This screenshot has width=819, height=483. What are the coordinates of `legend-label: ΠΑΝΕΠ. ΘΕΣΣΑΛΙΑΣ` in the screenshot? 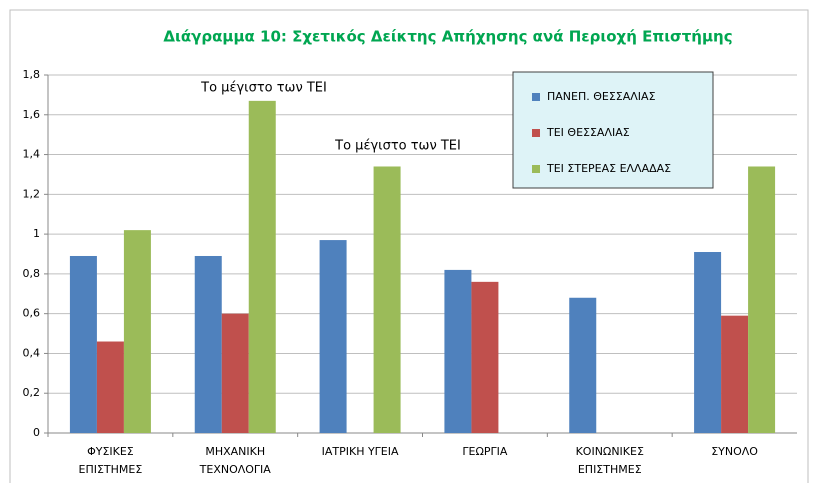 It's located at (601, 96).